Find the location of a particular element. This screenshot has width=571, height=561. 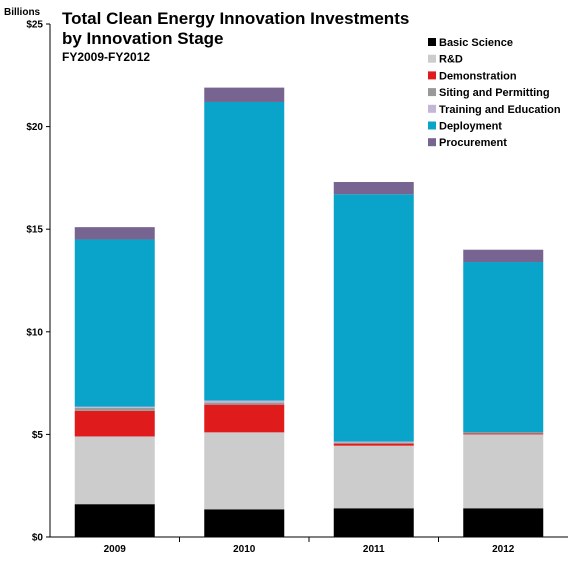

legend-label: Training and Education is located at coordinates (500, 110).